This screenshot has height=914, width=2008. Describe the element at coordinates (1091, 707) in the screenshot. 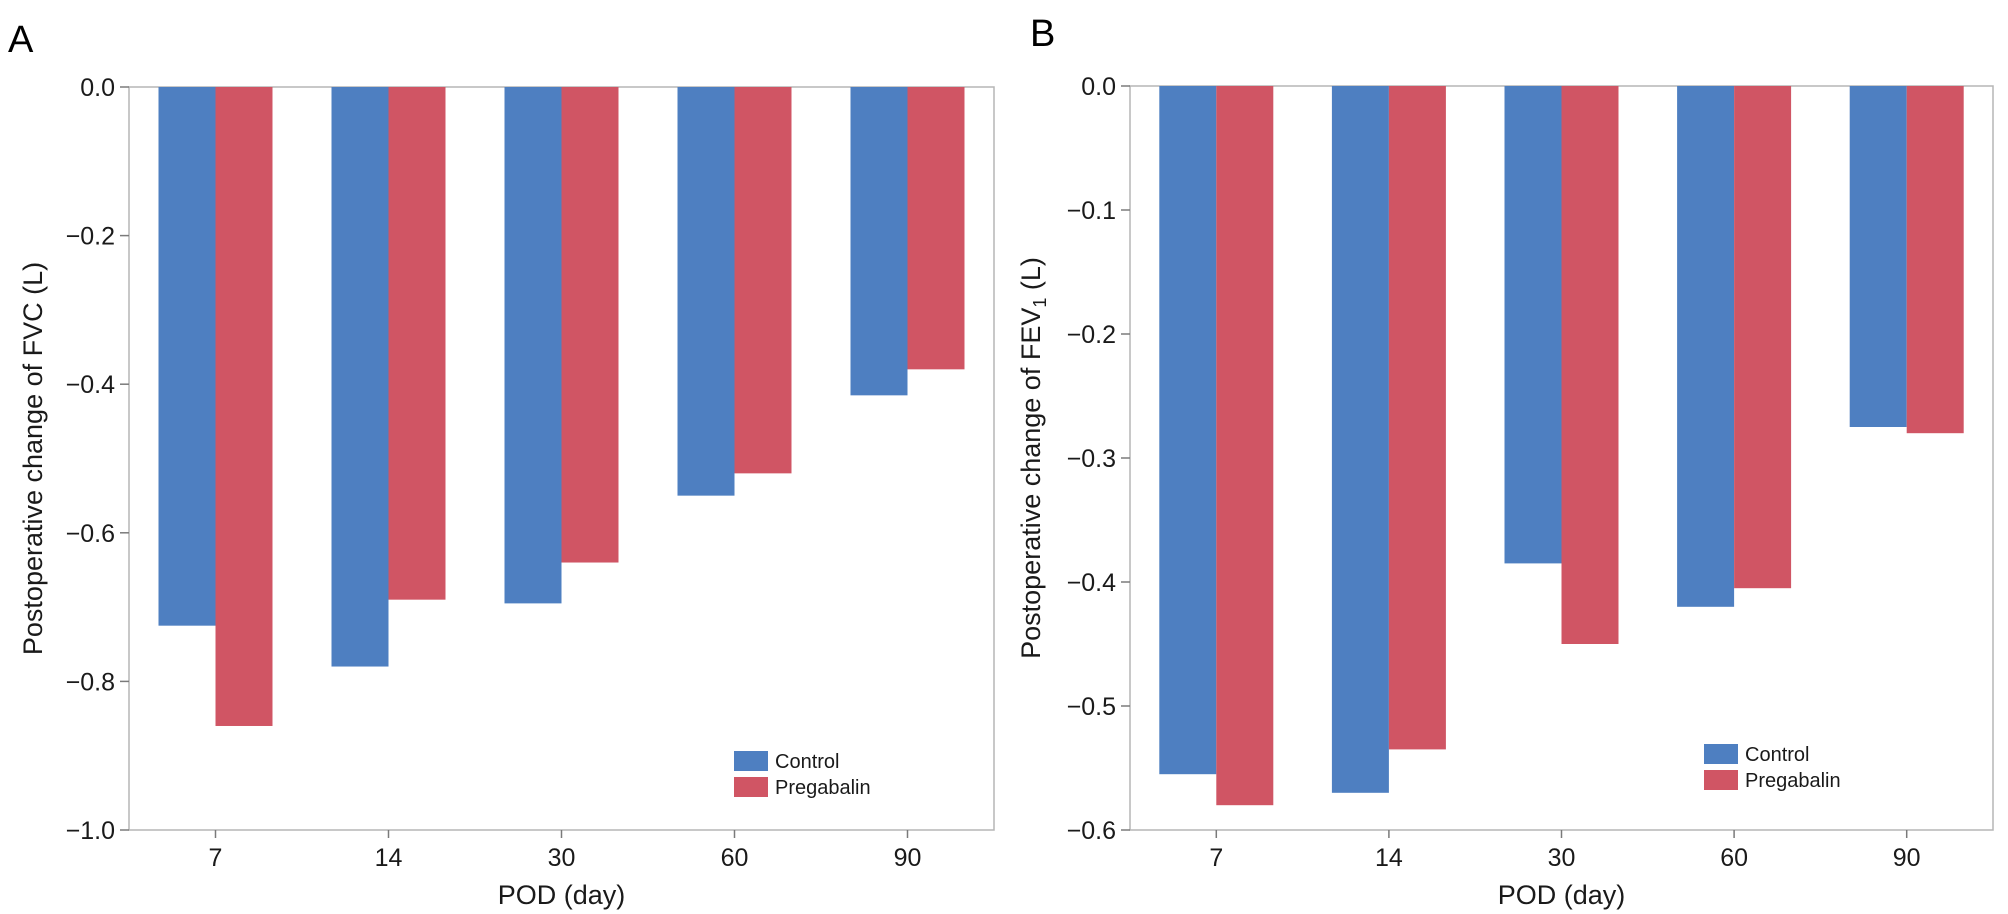

I see `y-tick-label: −0.5` at that location.